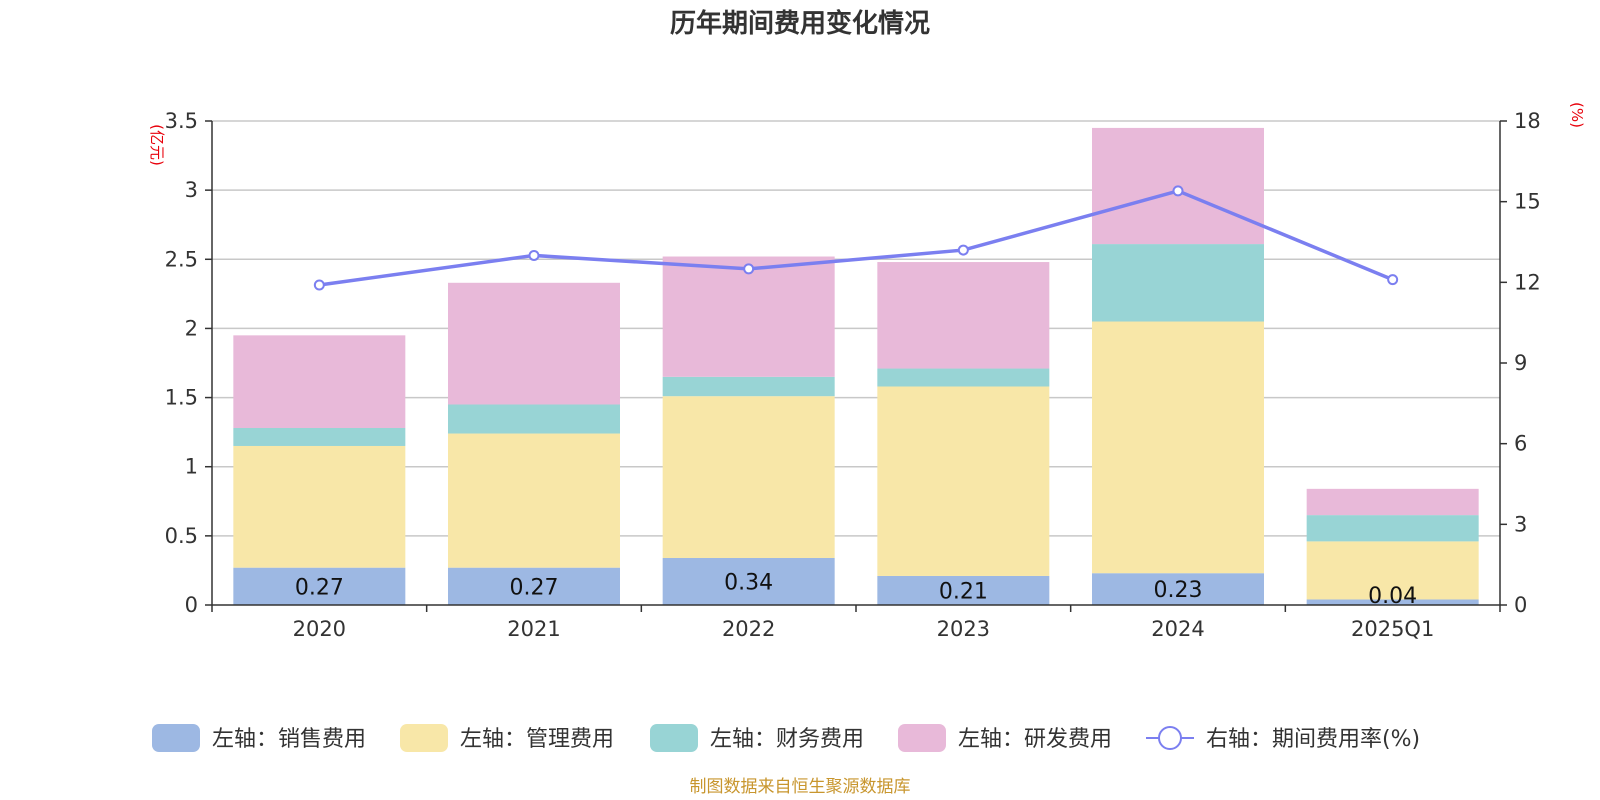 Image resolution: width=1600 pixels, height=800 pixels. What do you see at coordinates (800, 787) in the screenshot?
I see `source-note: 制图数据来自恒生聚源数据库` at bounding box center [800, 787].